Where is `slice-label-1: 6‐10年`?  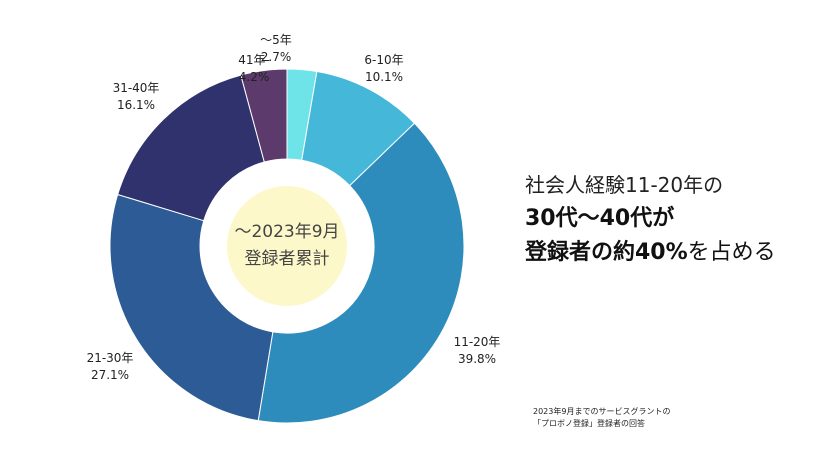
slice-label-1: 6‐10年 is located at coordinates (383, 60).